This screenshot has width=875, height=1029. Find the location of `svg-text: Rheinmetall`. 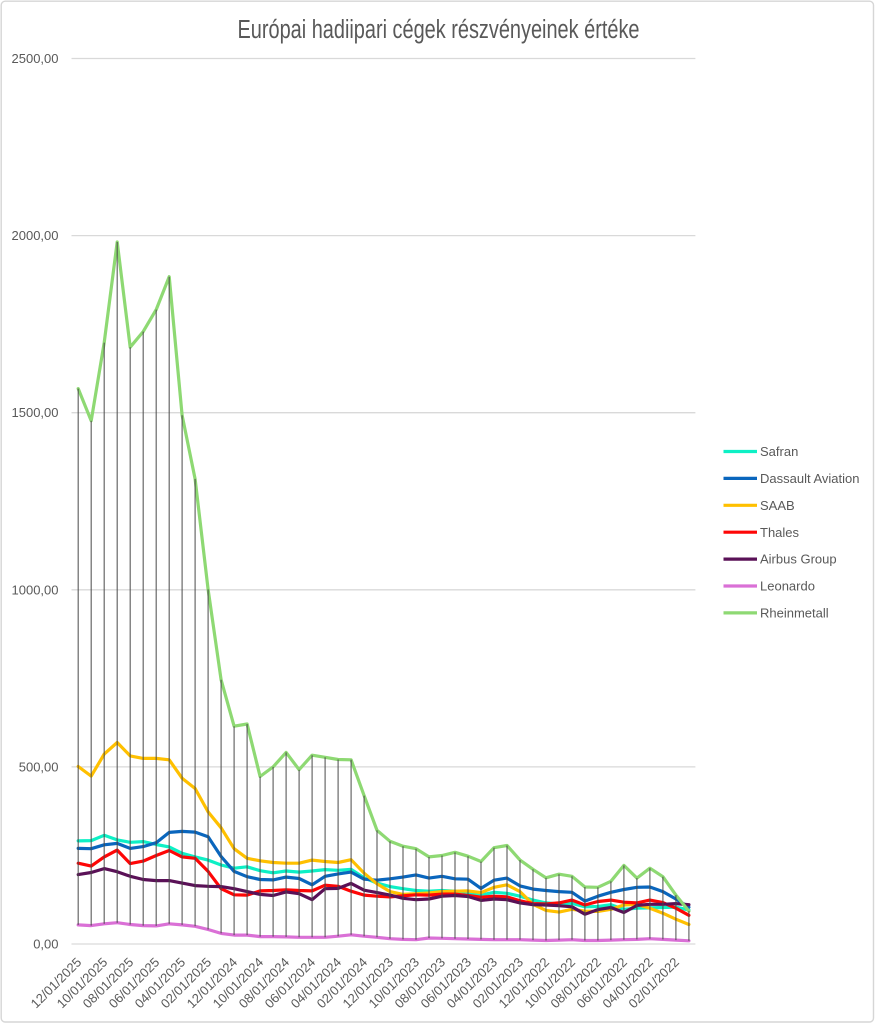

svg-text: Rheinmetall is located at coordinates (794, 613).